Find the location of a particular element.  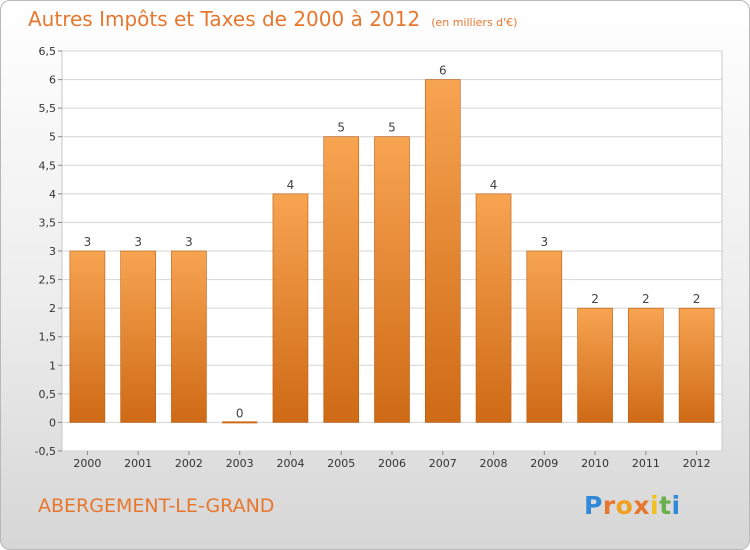

y-tick-label: 0 is located at coordinates (52, 422).